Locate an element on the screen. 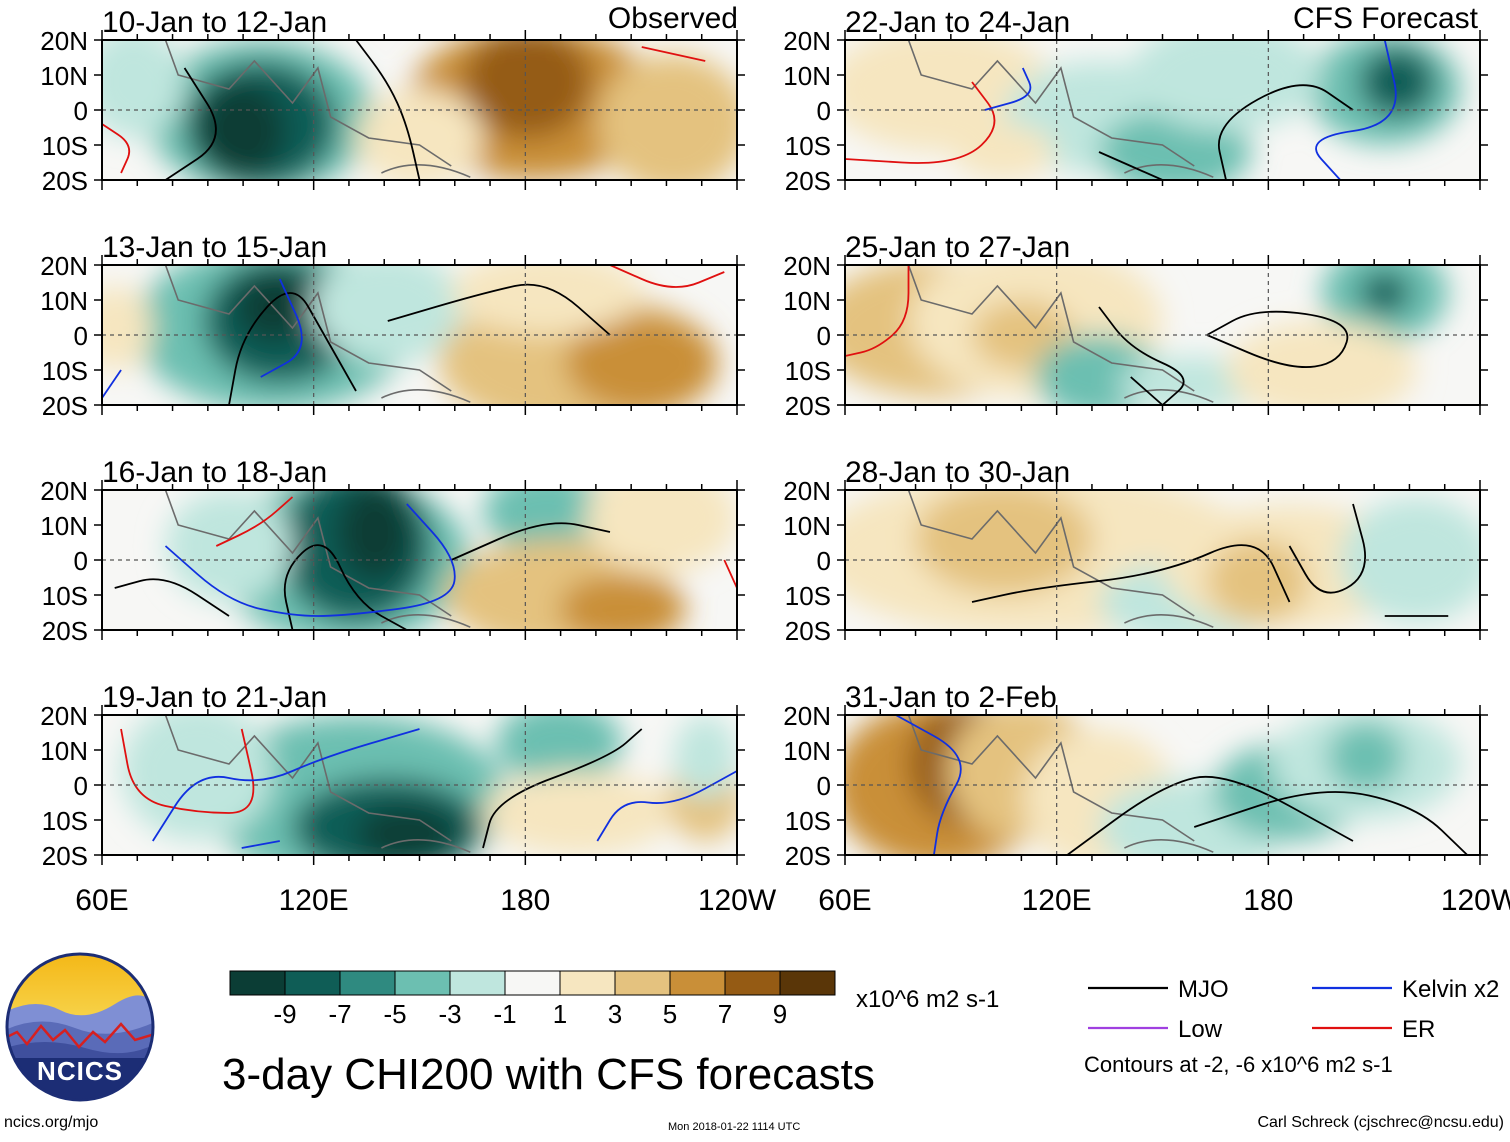 This screenshot has height=1142, width=1510. forecast-header: CFS Forecast is located at coordinates (1385, 18).